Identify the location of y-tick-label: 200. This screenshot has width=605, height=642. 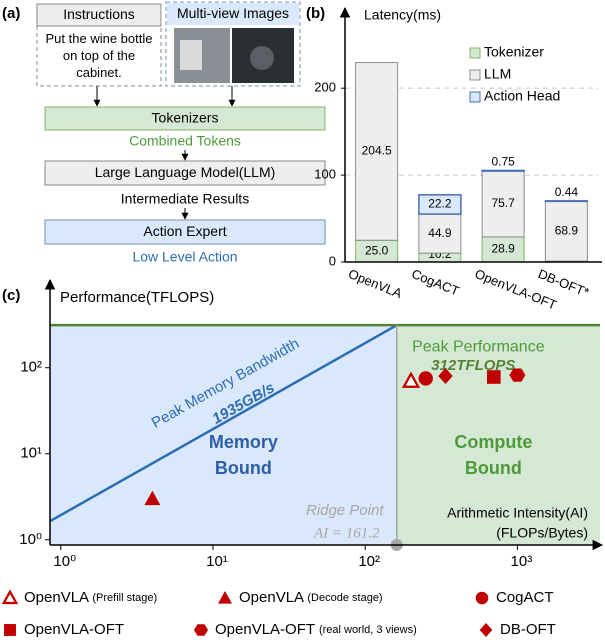
(325, 87).